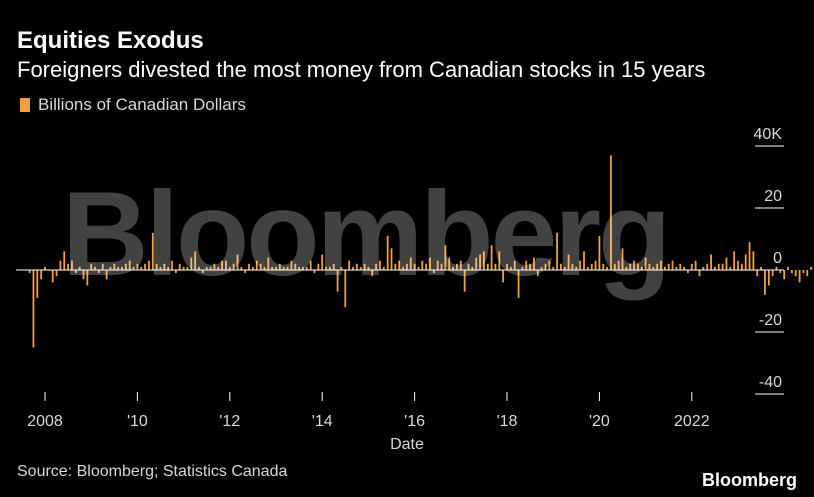 The image size is (814, 497). Describe the element at coordinates (414, 421) in the screenshot. I see `x-tick-label: '16` at that location.